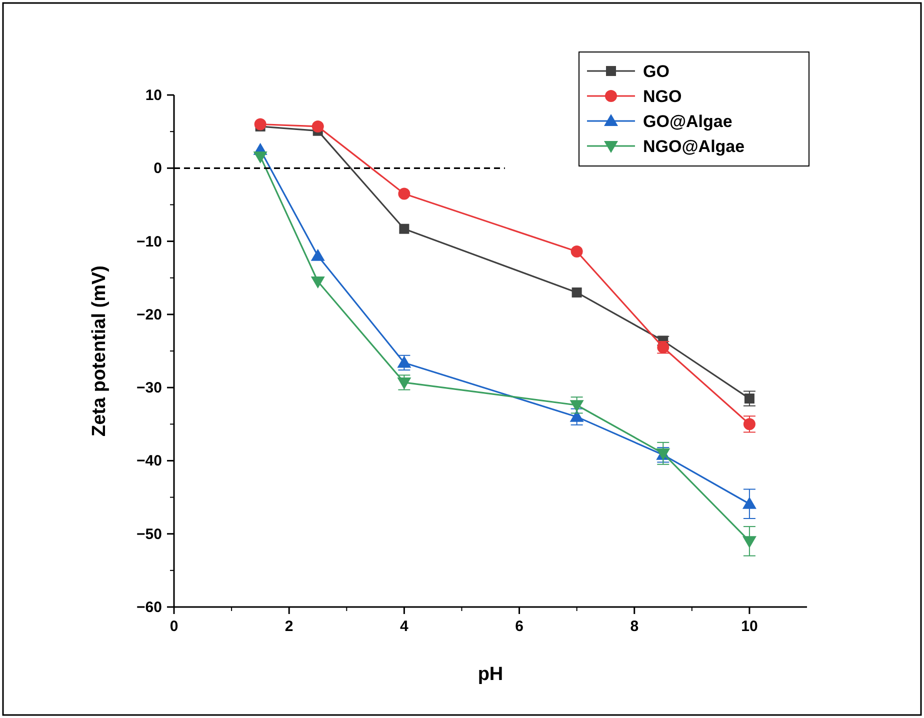  Describe the element at coordinates (149, 534) in the screenshot. I see `y-tick-label: −50` at that location.